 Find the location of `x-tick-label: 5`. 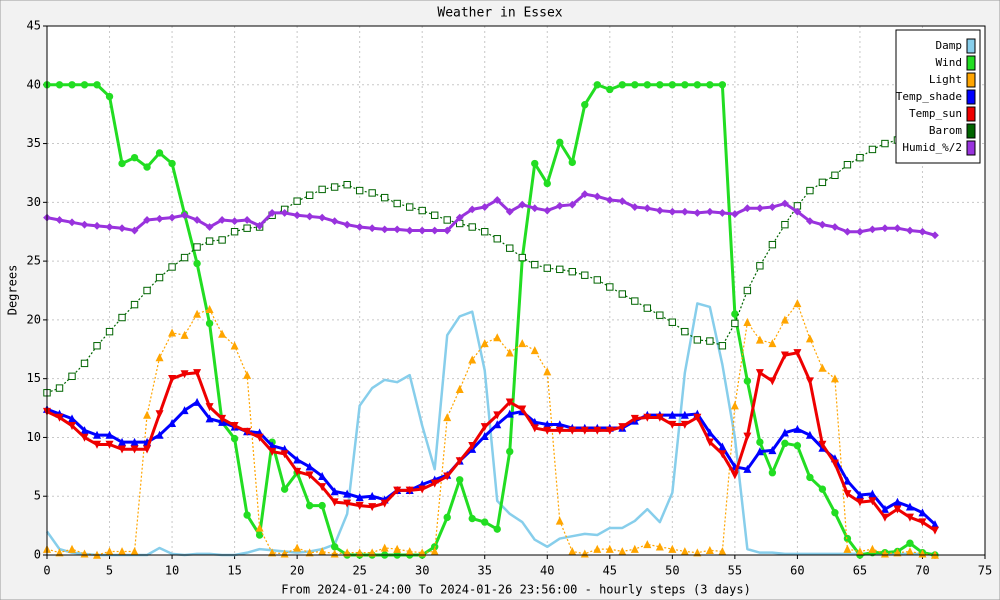

x-tick-label: 5 is located at coordinates (109, 571).